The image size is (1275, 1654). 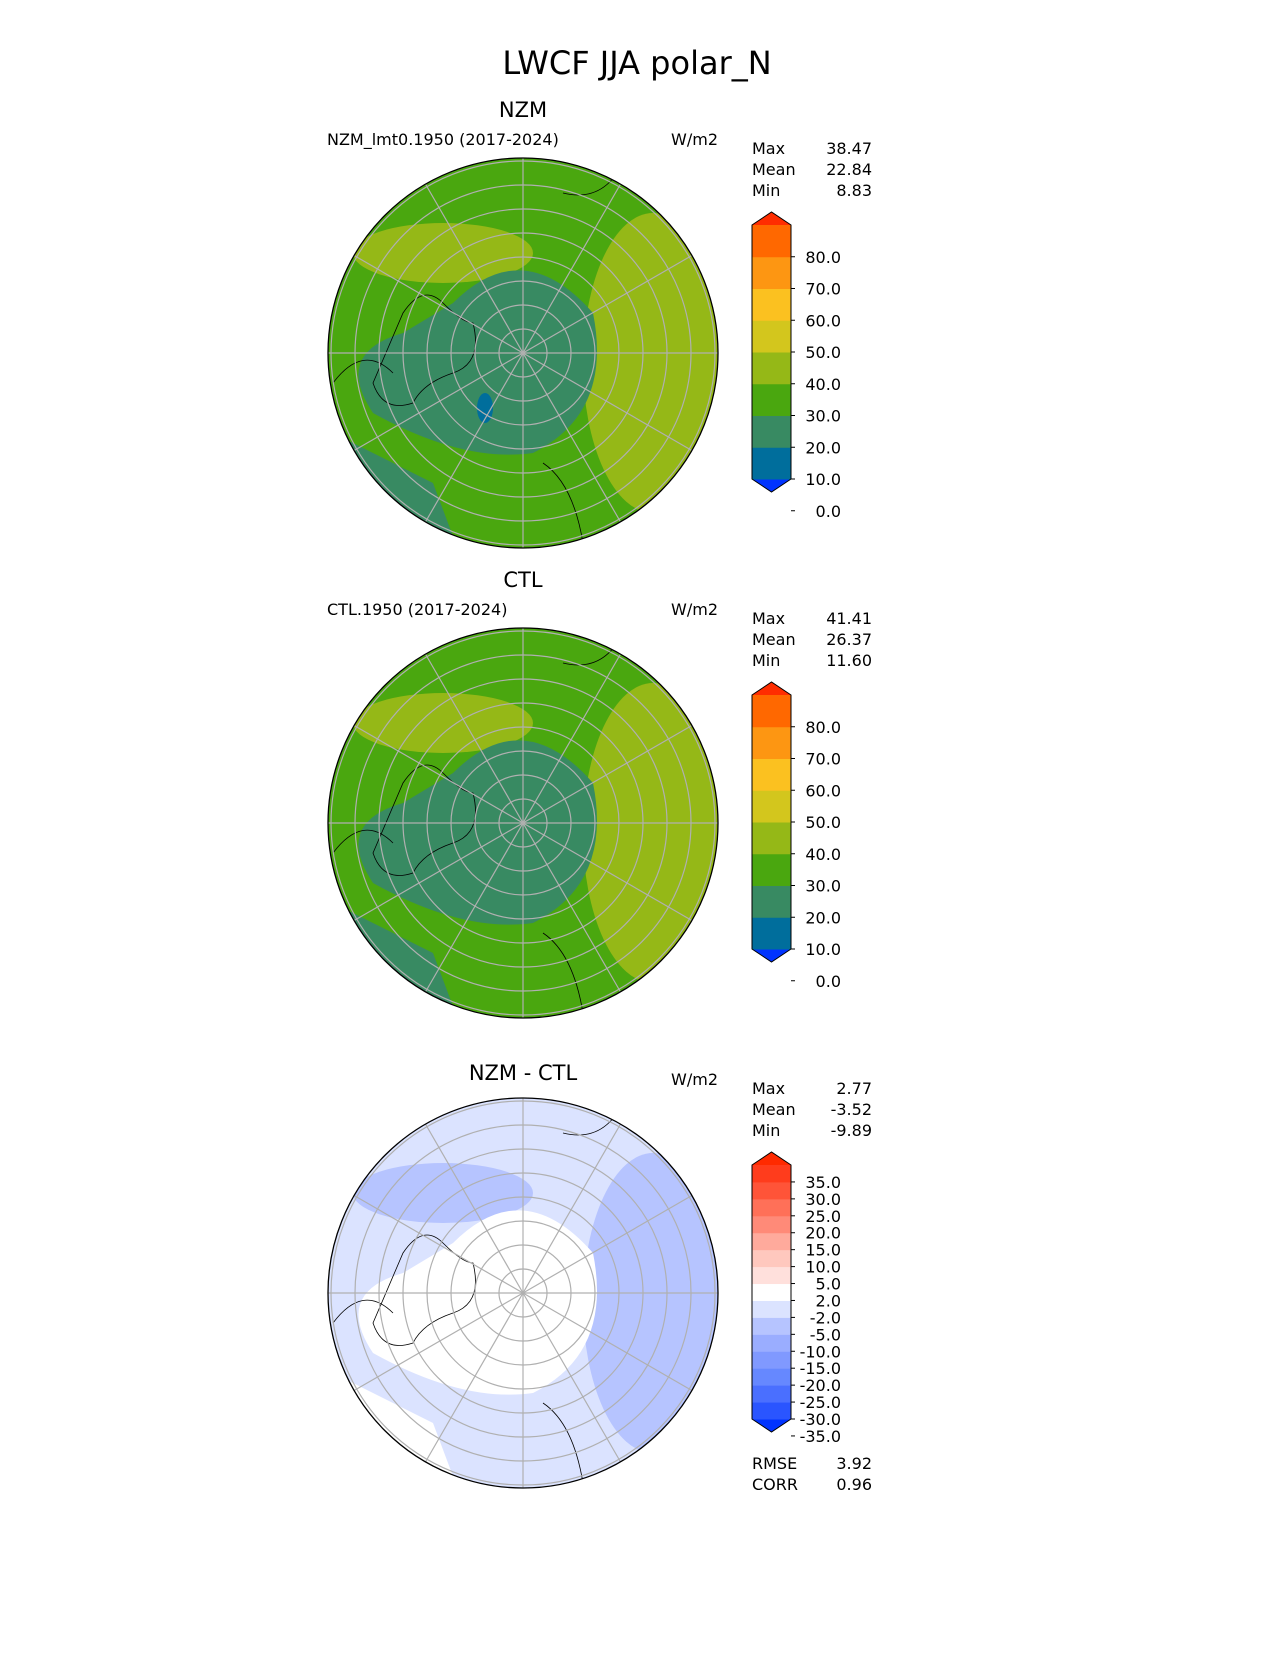 I want to click on polar-map, so click(x=523, y=823).